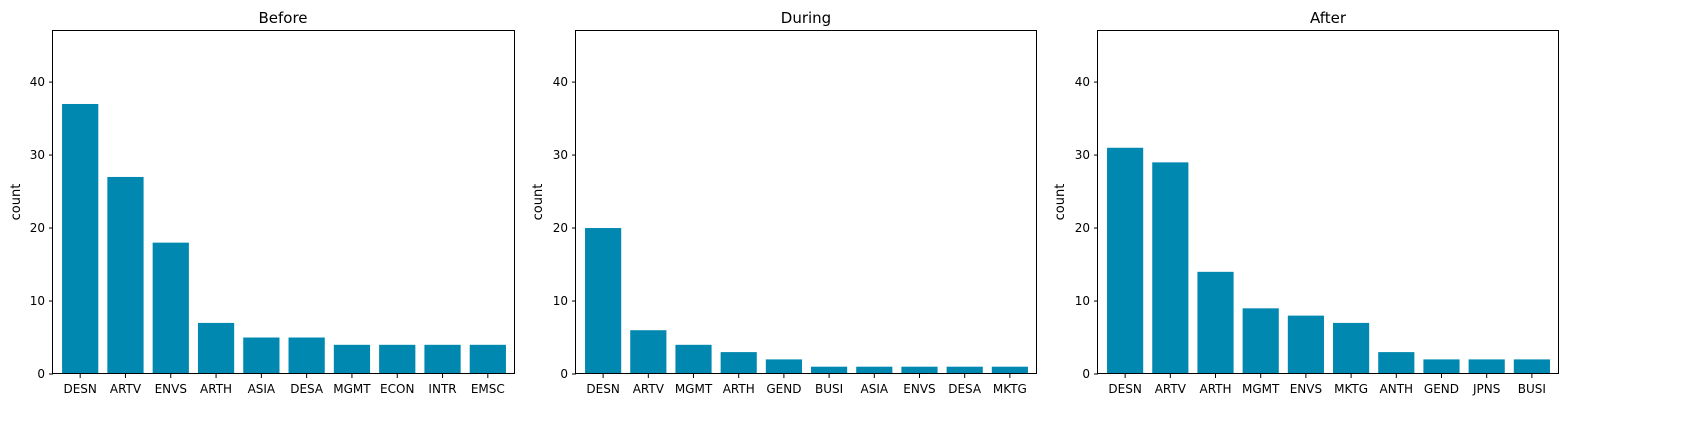  Describe the element at coordinates (1396, 363) in the screenshot. I see `bar-anth` at that location.